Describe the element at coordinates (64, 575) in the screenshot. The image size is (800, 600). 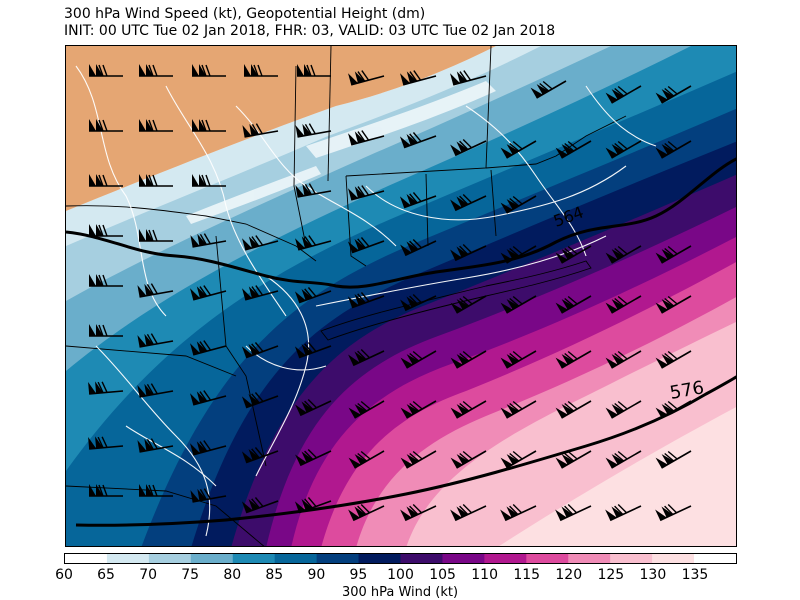
I see `colorbar-tick-label: 60` at that location.